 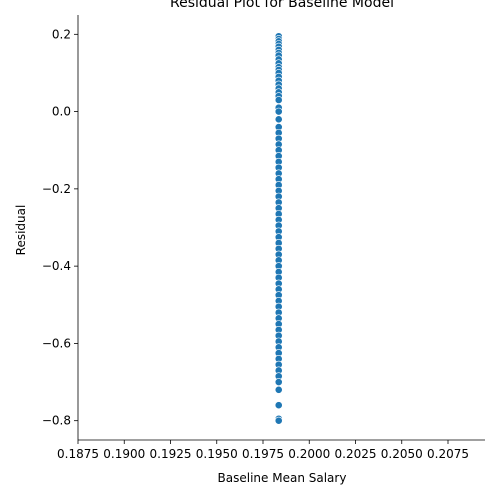 What do you see at coordinates (217, 454) in the screenshot?
I see `x-tick-label: 0.1950` at bounding box center [217, 454].